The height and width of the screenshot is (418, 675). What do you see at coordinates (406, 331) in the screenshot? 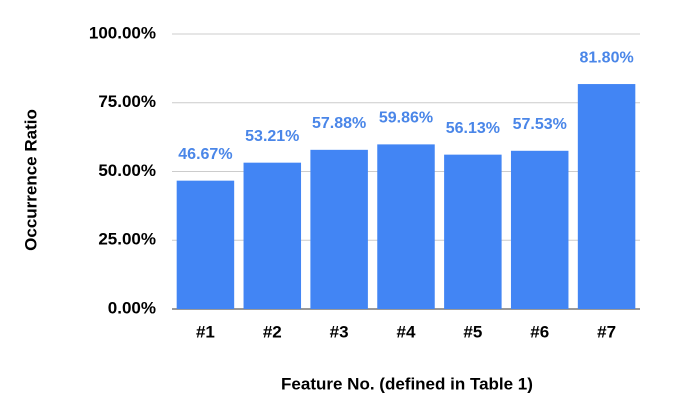
I see `x-tick-label: #4` at bounding box center [406, 331].